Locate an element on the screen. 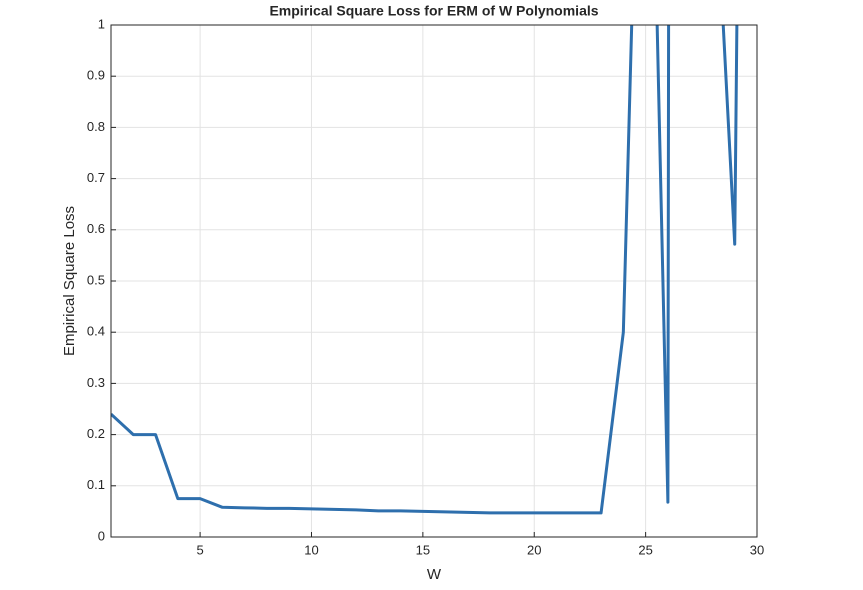 This screenshot has height=590, width=863. y-tick-label: 0.1 is located at coordinates (96, 484).